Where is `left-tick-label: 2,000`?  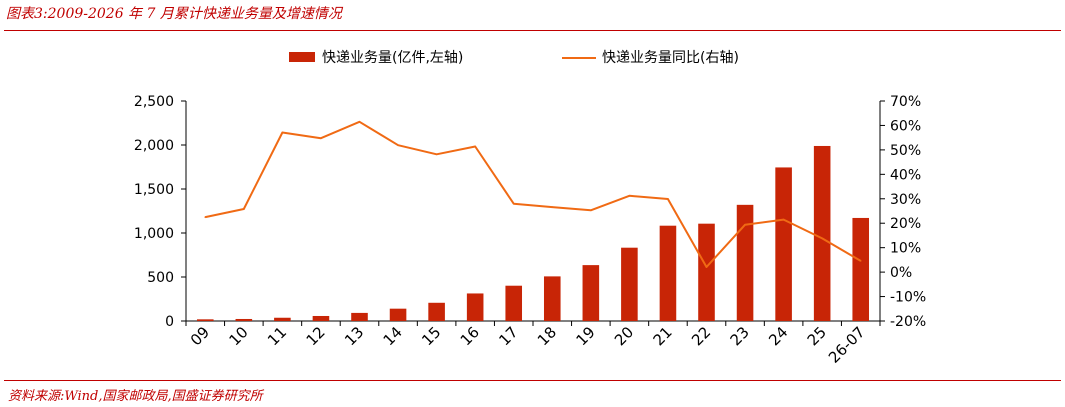 left-tick-label: 2,000 is located at coordinates (154, 146).